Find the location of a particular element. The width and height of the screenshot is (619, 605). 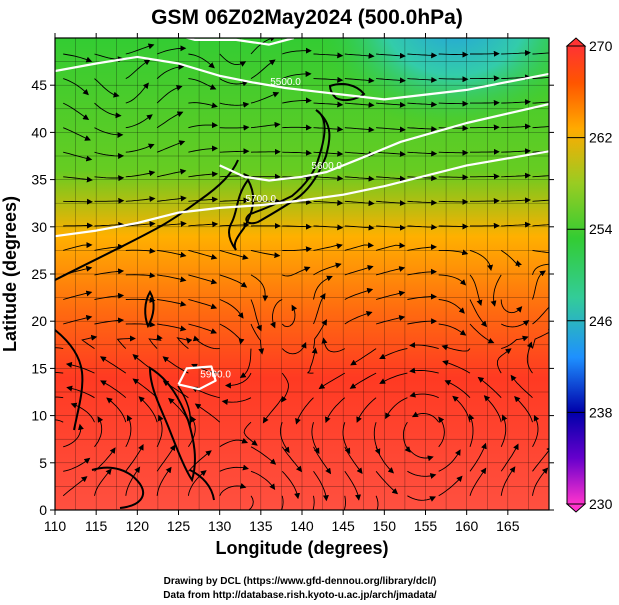

coast-mindanao is located at coordinates (202, 485).